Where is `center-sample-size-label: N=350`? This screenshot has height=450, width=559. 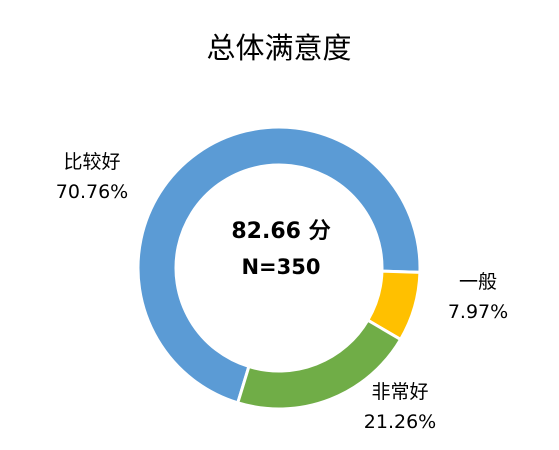 center-sample-size-label: N=350 is located at coordinates (280, 267).